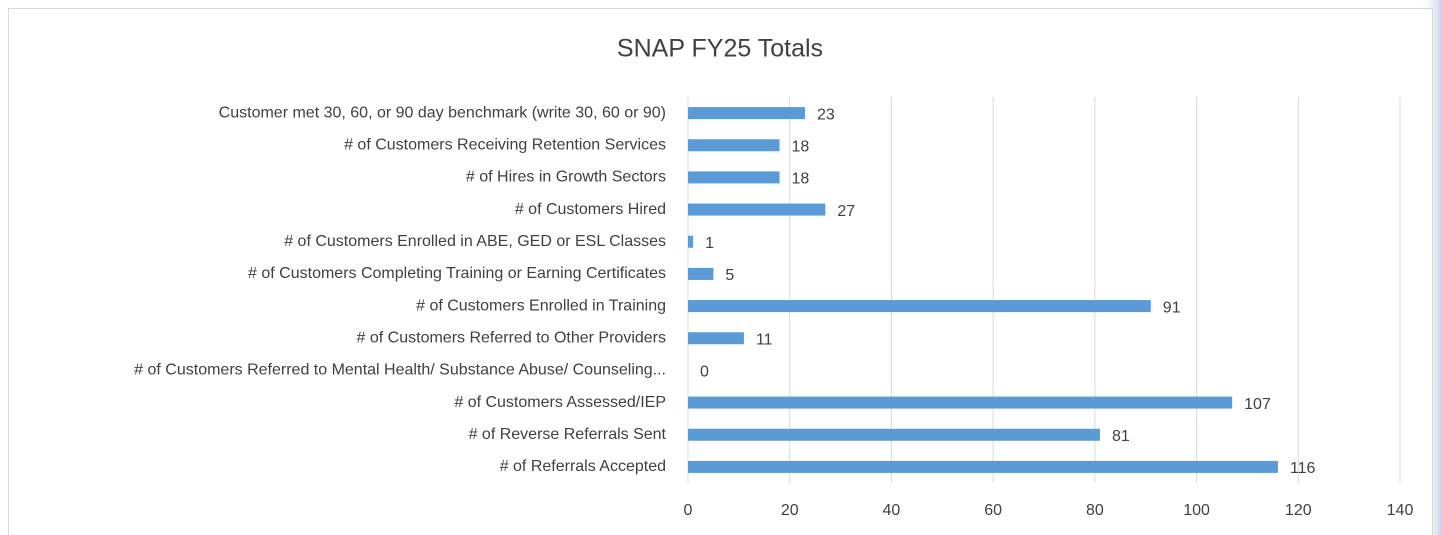 The height and width of the screenshot is (535, 1442). I want to click on data-label: 0, so click(704, 372).